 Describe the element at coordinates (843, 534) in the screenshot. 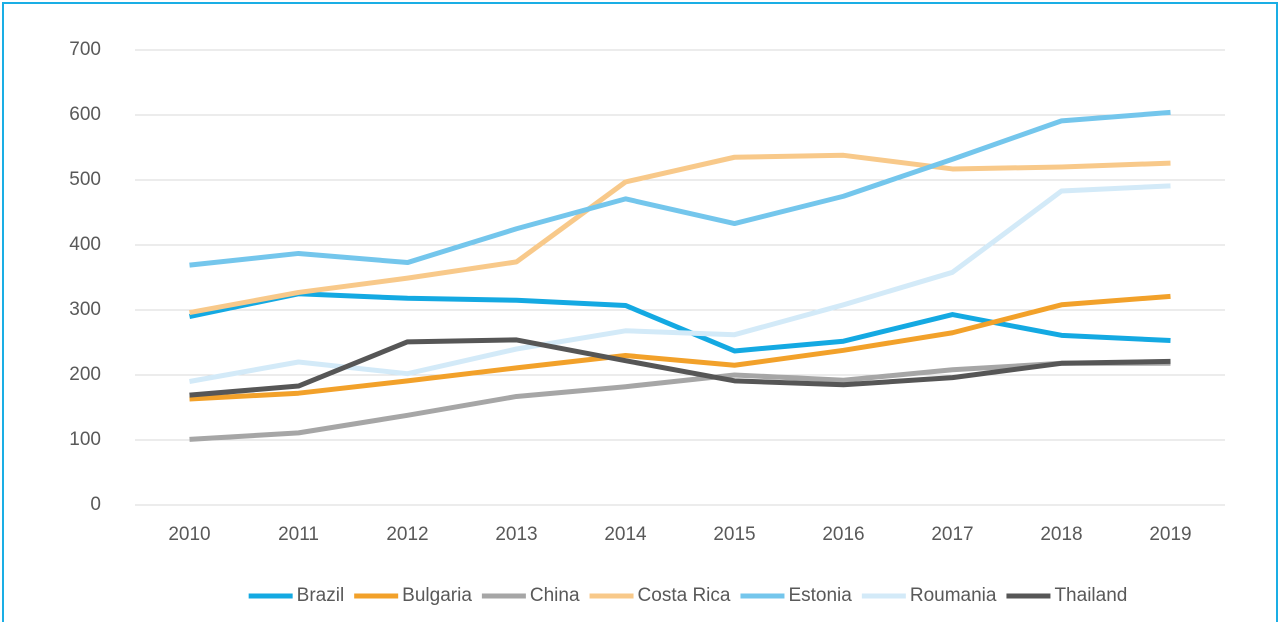

I see `x-tick-label: 2016` at that location.